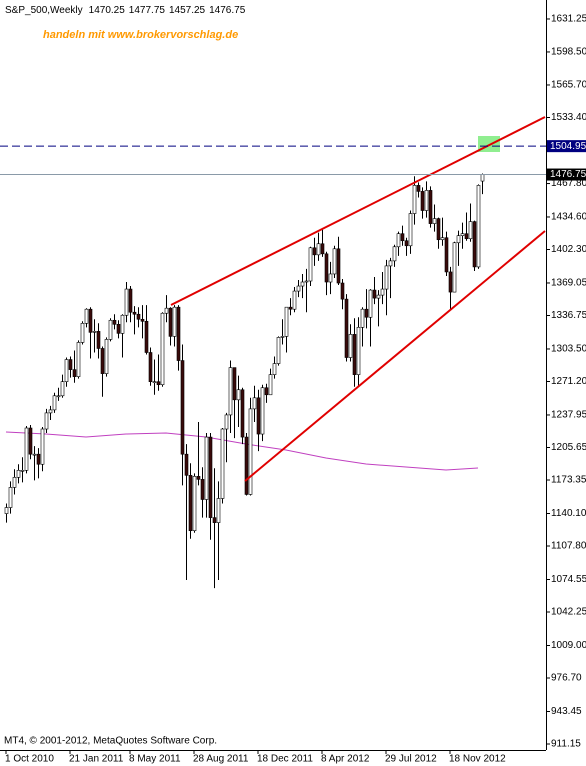  I want to click on y-tick-label: 1140.10, so click(568, 513).